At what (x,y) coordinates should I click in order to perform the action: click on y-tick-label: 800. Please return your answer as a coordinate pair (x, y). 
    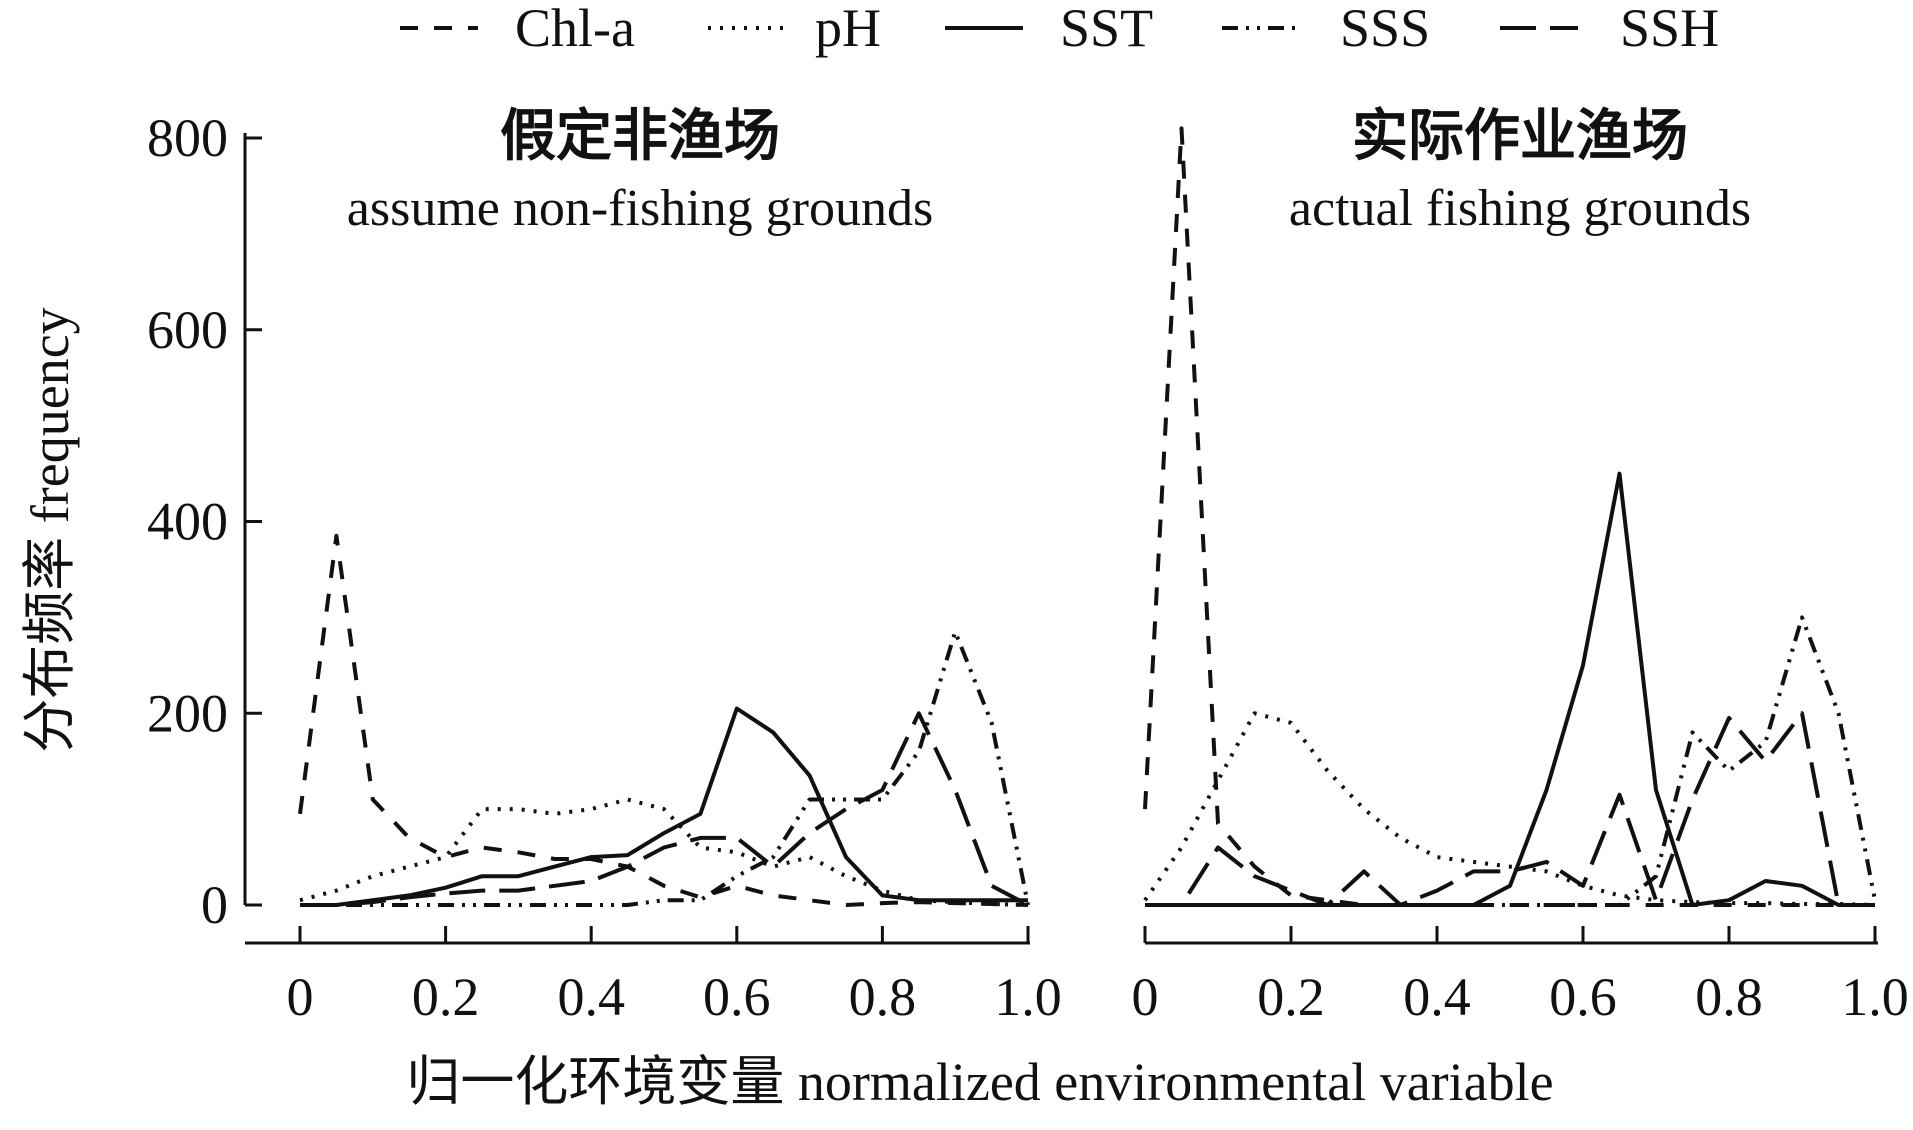
    Looking at the image, I should click on (187, 138).